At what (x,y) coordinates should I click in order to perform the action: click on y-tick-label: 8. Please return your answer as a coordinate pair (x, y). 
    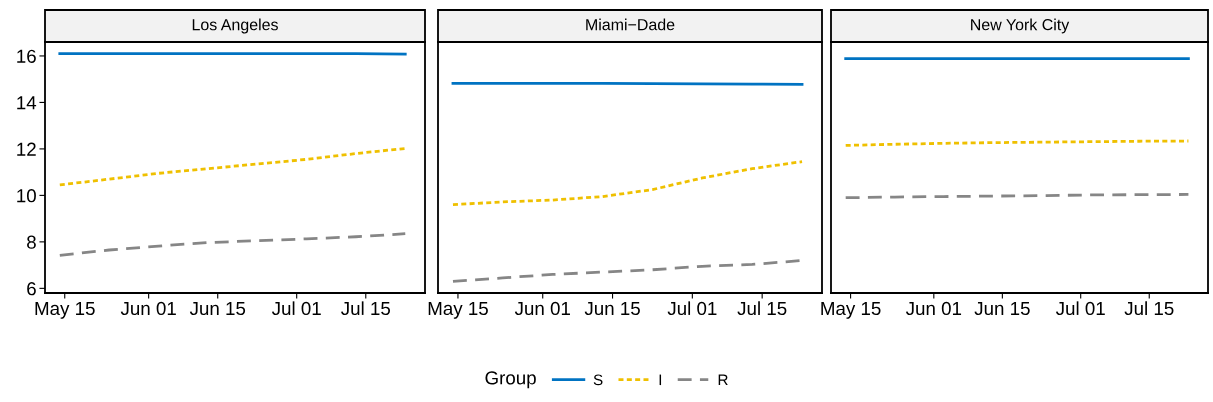
    Looking at the image, I should click on (31, 242).